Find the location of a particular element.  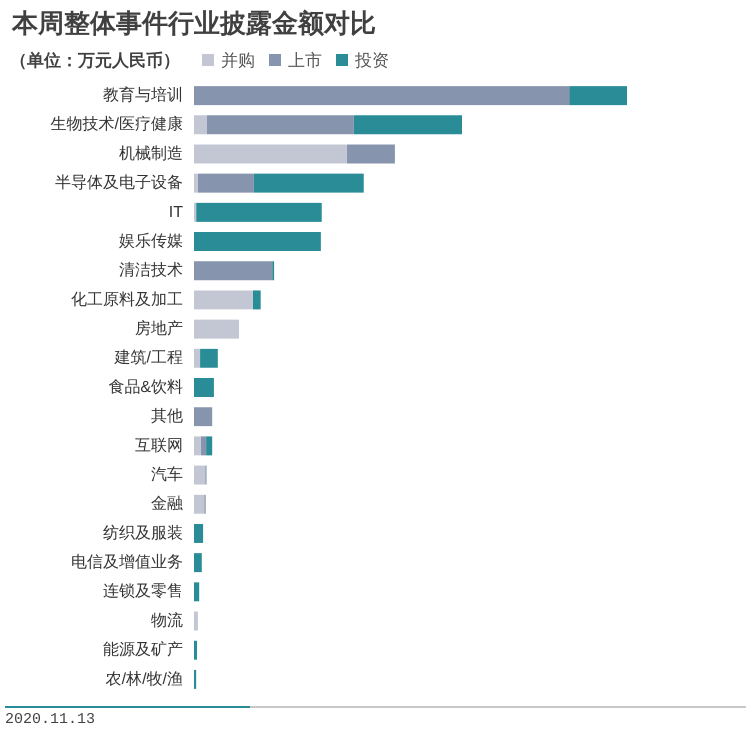

y-tick-label: 汽车 is located at coordinates (167, 474).